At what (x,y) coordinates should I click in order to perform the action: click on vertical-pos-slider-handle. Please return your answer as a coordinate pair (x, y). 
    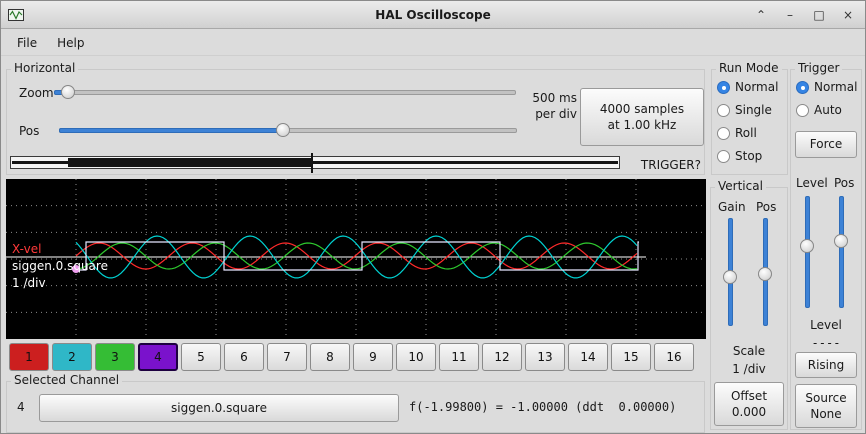
    Looking at the image, I should click on (765, 274).